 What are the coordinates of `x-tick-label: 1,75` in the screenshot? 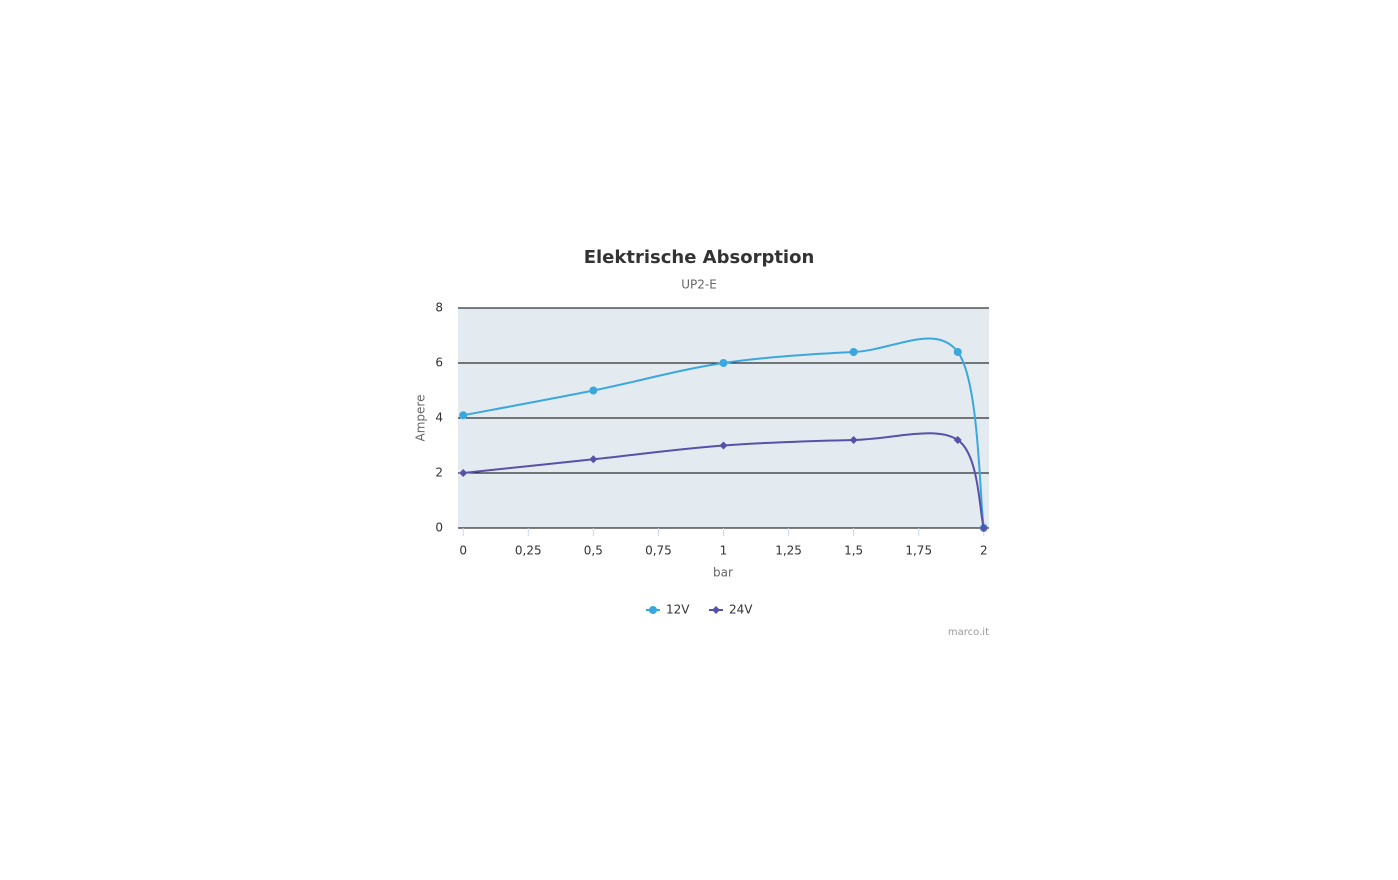 It's located at (918, 551).